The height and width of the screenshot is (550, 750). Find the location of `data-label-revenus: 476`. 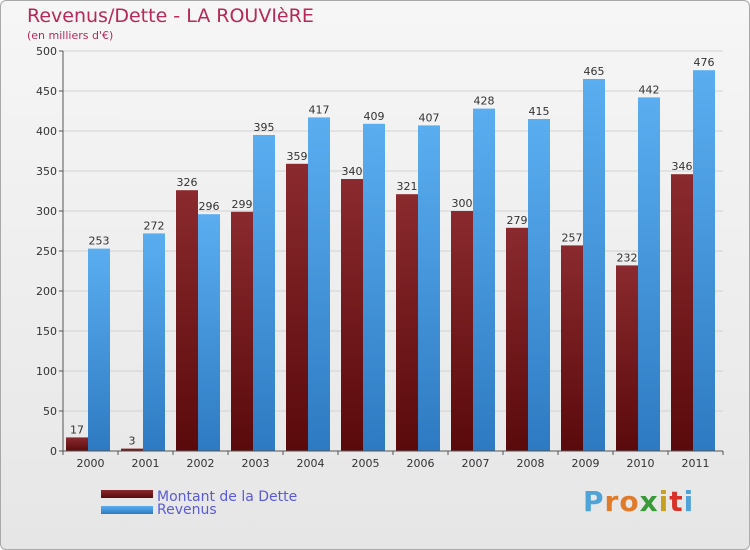

data-label-revenus: 476 is located at coordinates (704, 62).